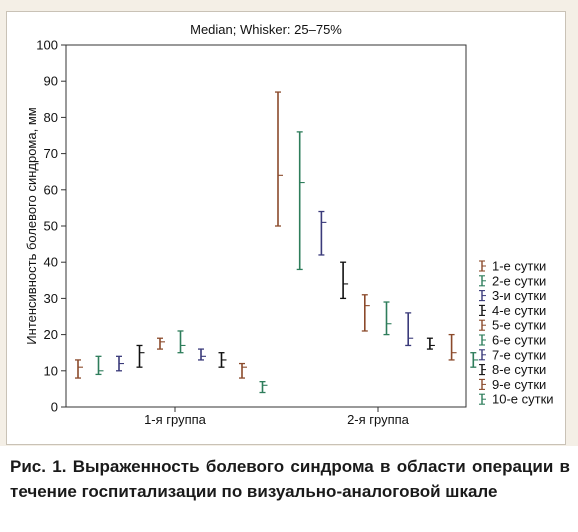 The height and width of the screenshot is (532, 578). I want to click on y-tick-label: 50, so click(51, 226).